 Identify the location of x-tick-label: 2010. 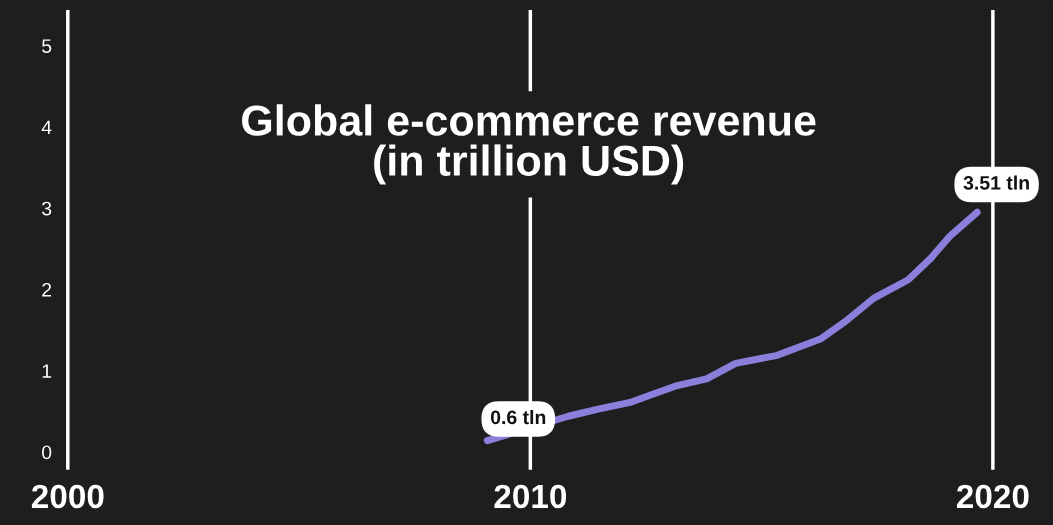
(530, 496).